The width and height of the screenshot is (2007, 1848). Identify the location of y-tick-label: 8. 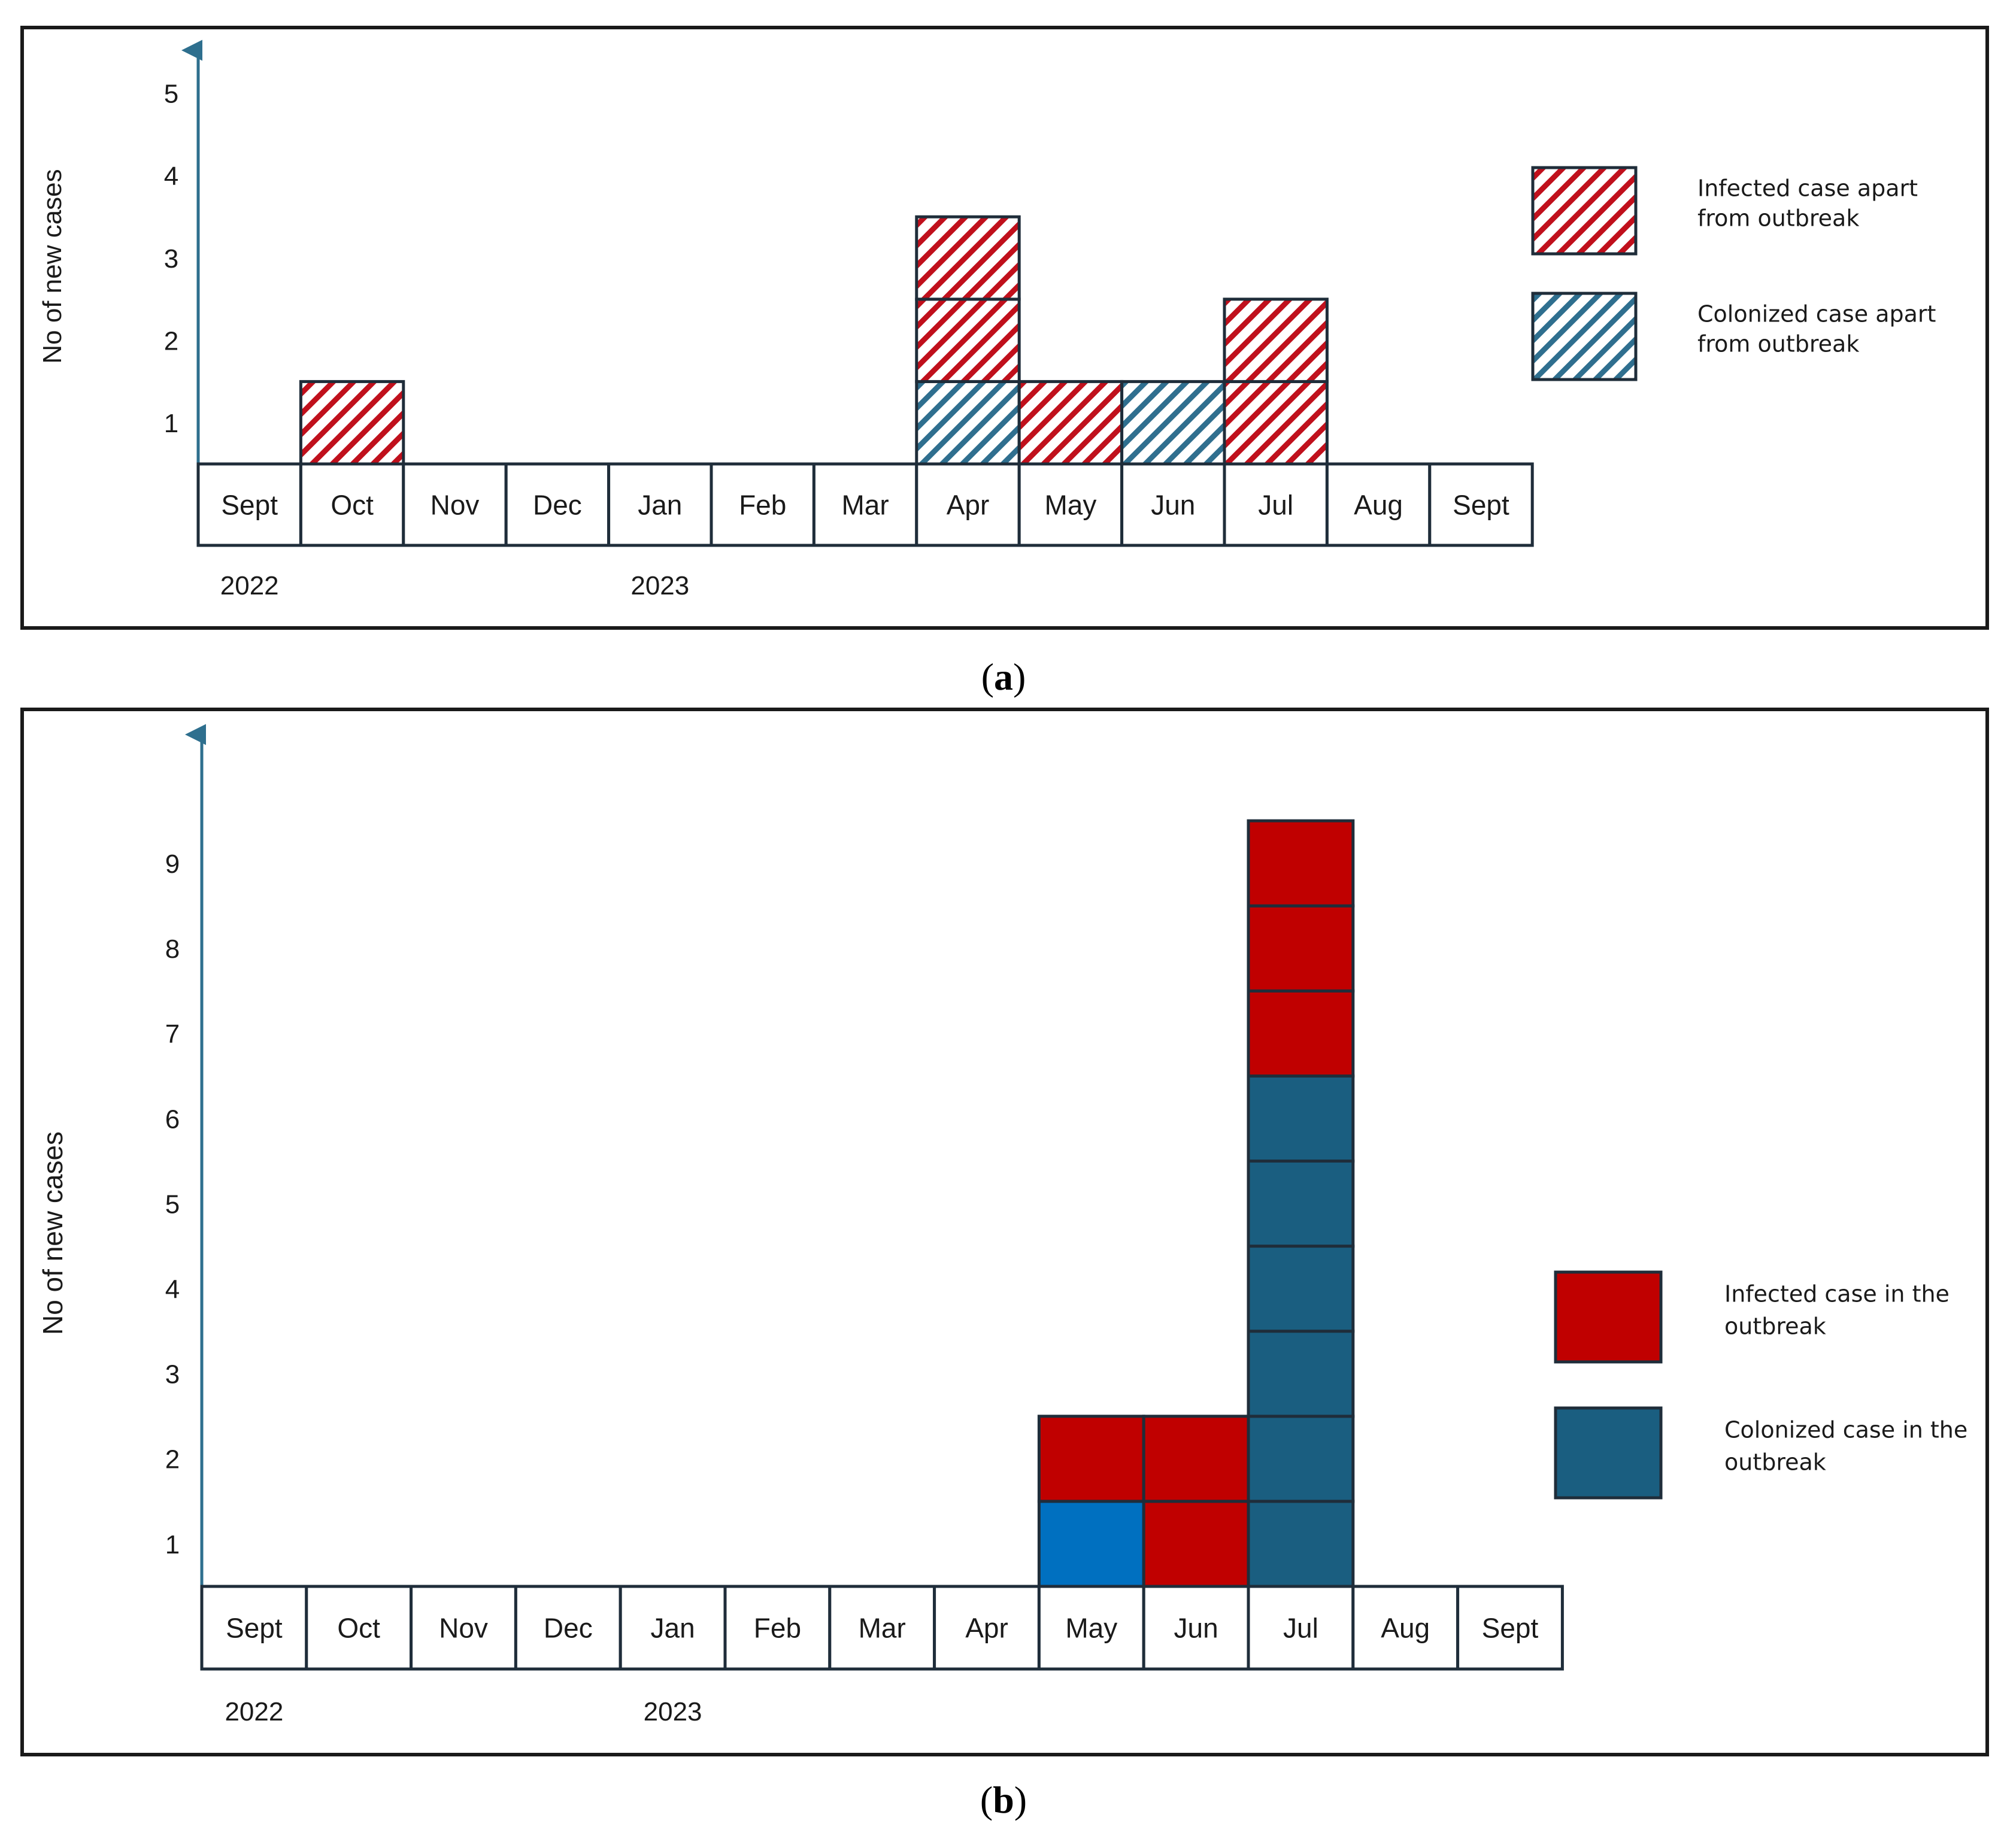
(172, 949).